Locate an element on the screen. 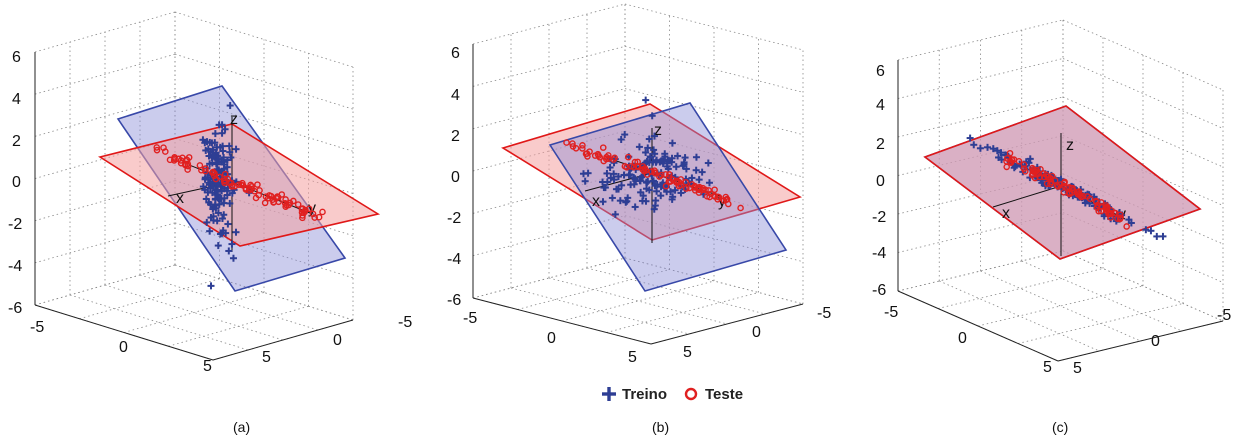 Image resolution: width=1246 pixels, height=447 pixels. panel-b-planes: x yz is located at coordinates (651, 197).